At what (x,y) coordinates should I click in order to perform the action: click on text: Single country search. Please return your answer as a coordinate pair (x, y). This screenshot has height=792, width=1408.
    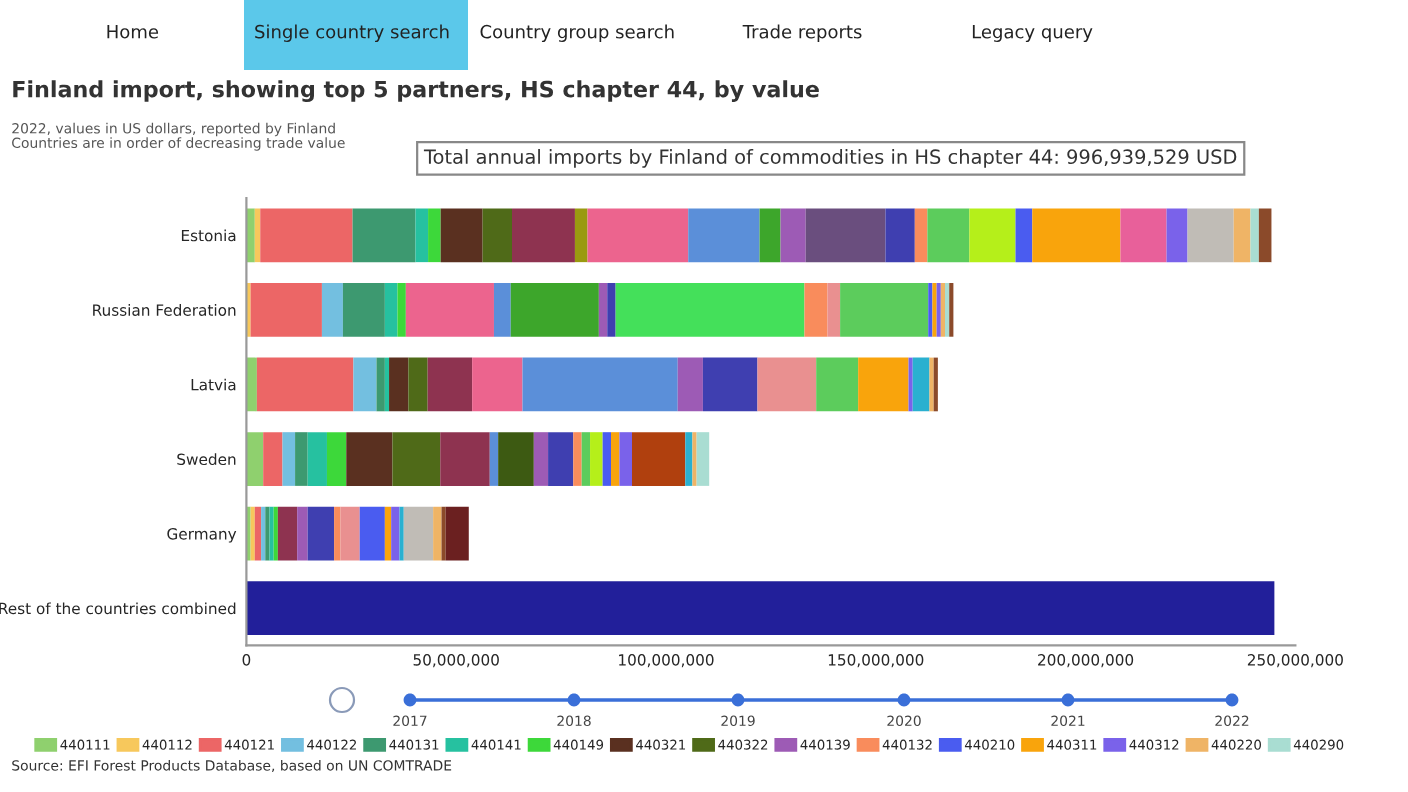
    Looking at the image, I should click on (352, 33).